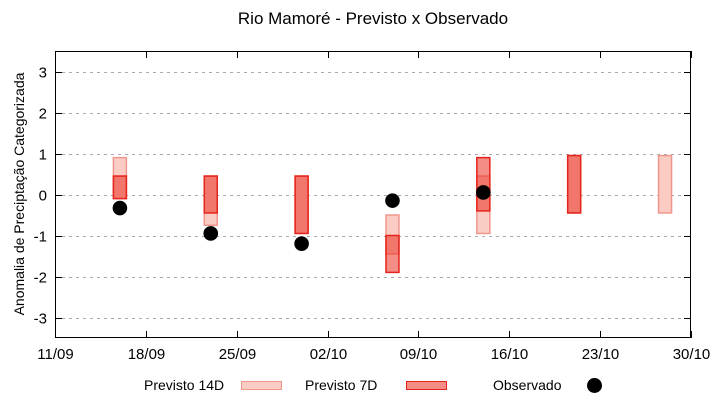 The height and width of the screenshot is (400, 720). What do you see at coordinates (43, 73) in the screenshot?
I see `y-tick-label: 3` at bounding box center [43, 73].